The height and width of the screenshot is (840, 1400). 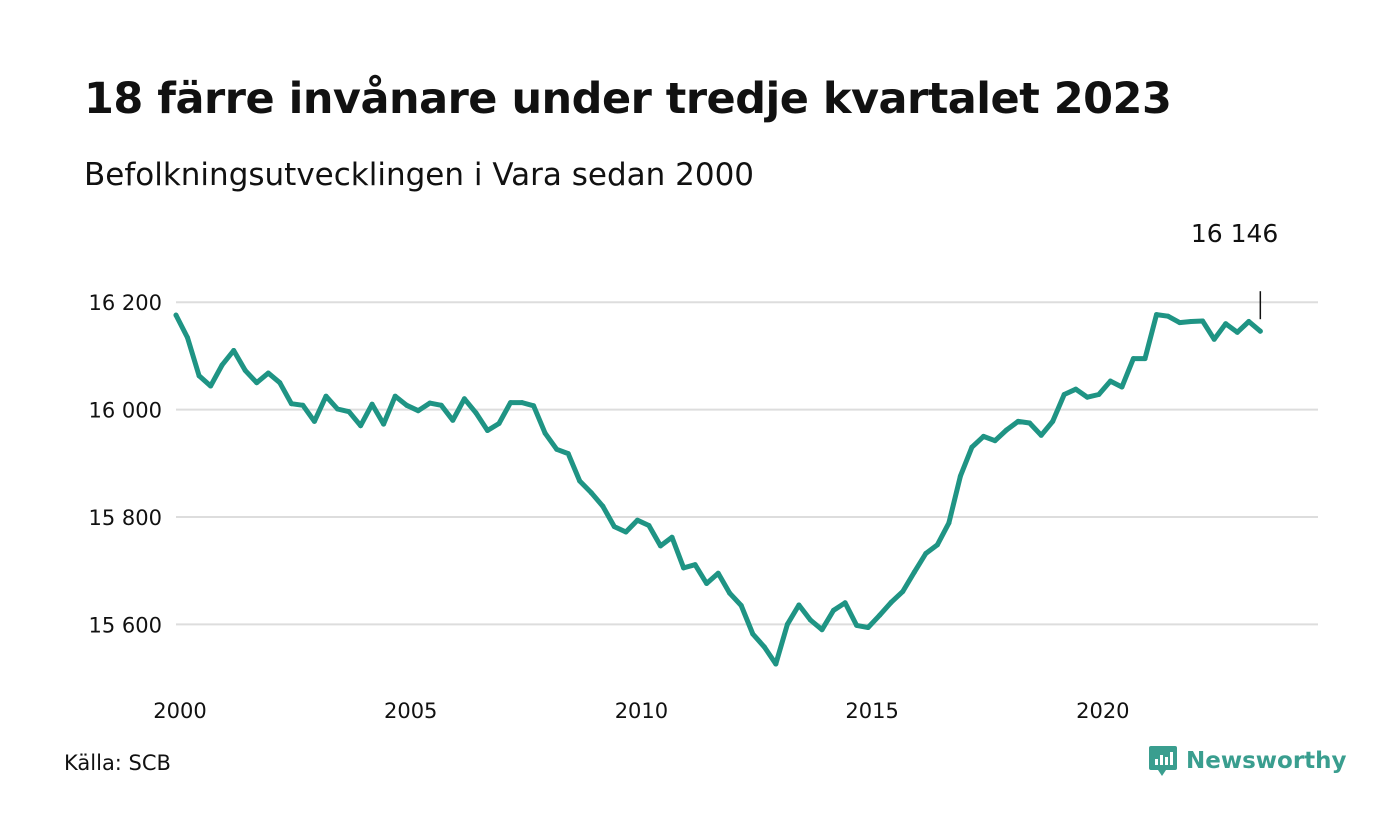 What do you see at coordinates (125, 625) in the screenshot?
I see `y-tick-label: 15 600` at bounding box center [125, 625].